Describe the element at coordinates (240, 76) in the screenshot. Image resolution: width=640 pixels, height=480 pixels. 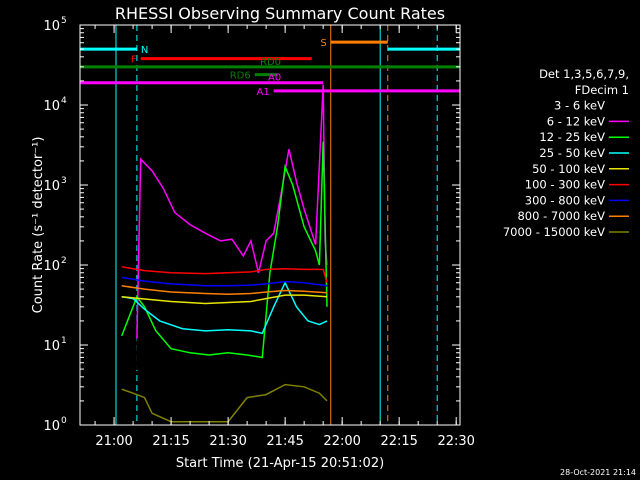
I see `flag-label: RD6` at that location.